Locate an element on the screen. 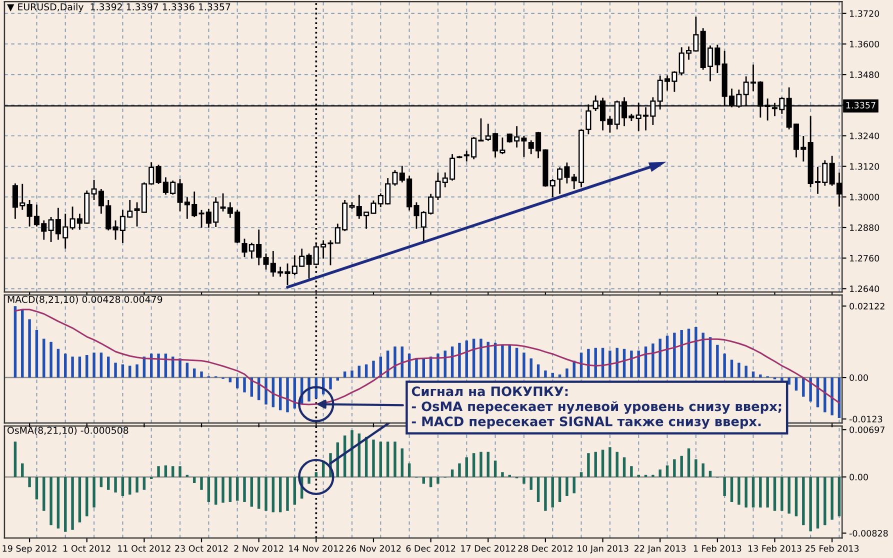  y-tick-label: 1.2760 is located at coordinates (865, 258).